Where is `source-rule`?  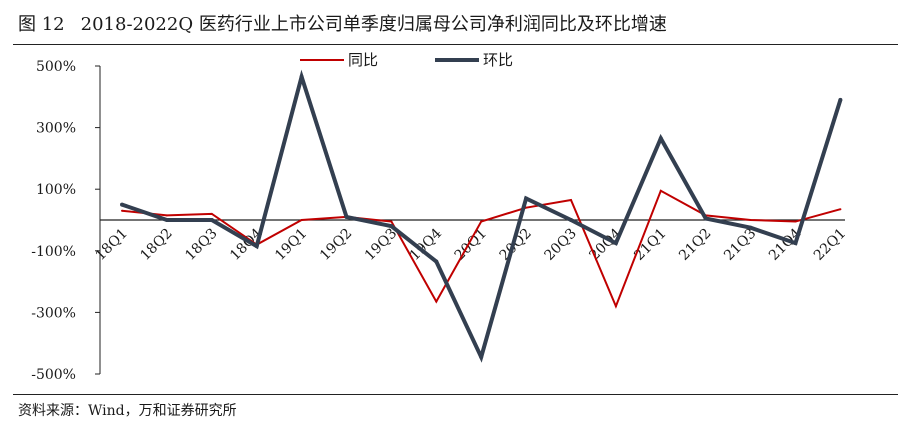
source-rule is located at coordinates (455, 394).